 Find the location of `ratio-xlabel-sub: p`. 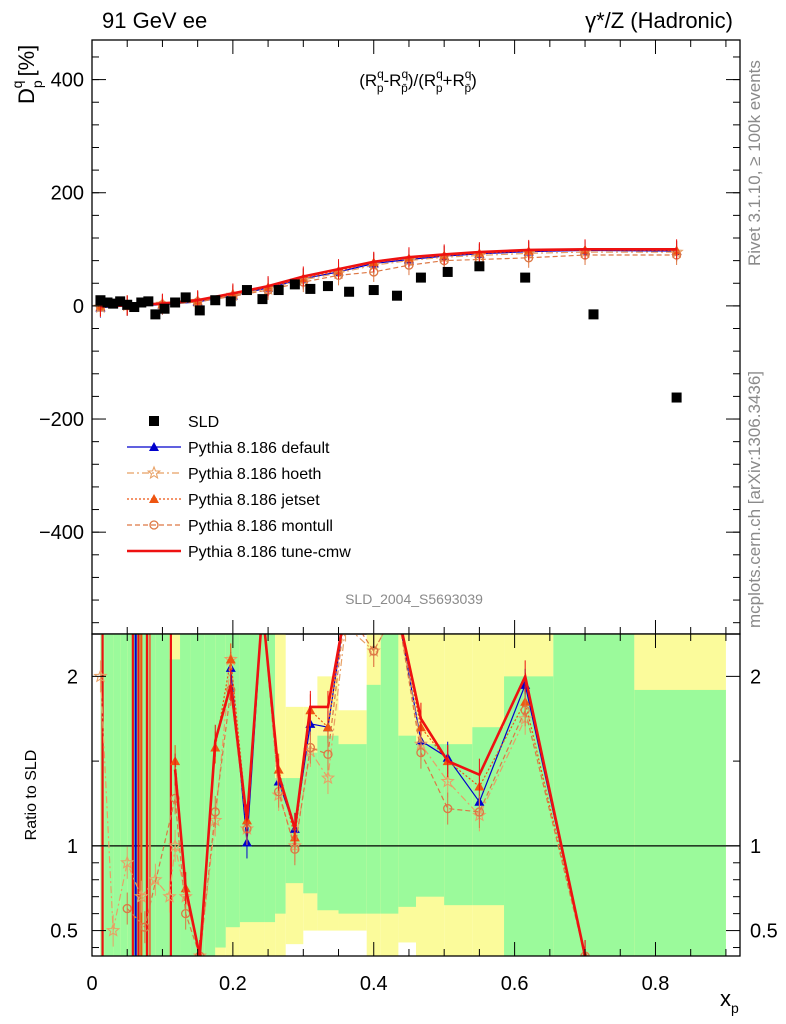

ratio-xlabel-sub: p is located at coordinates (735, 1008).